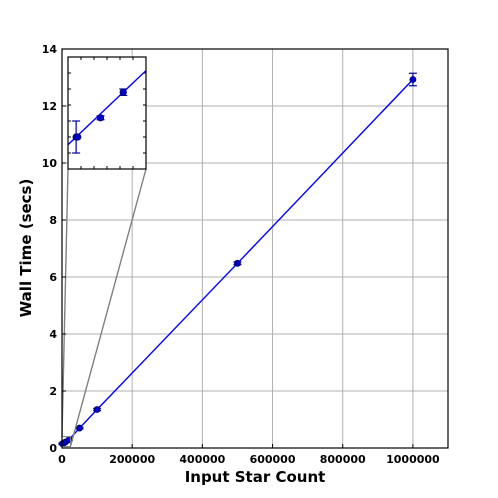 The width and height of the screenshot is (498, 498). I want to click on y-tick-label: 14, so click(50, 49).